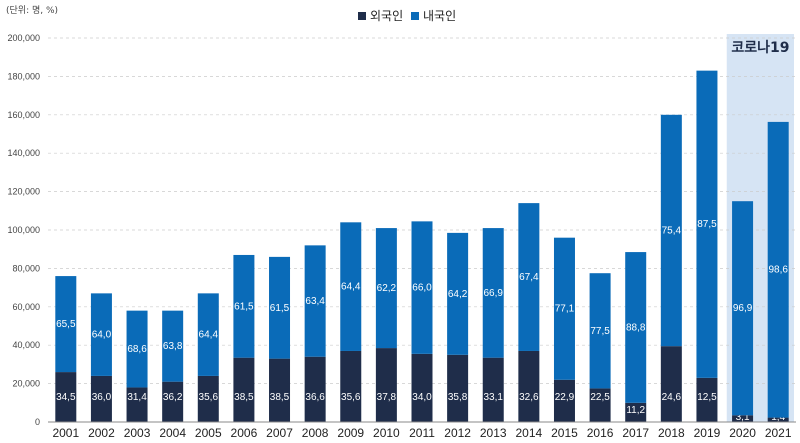 This screenshot has height=443, width=800. I want to click on x-tick-label: 2003, so click(137, 433).